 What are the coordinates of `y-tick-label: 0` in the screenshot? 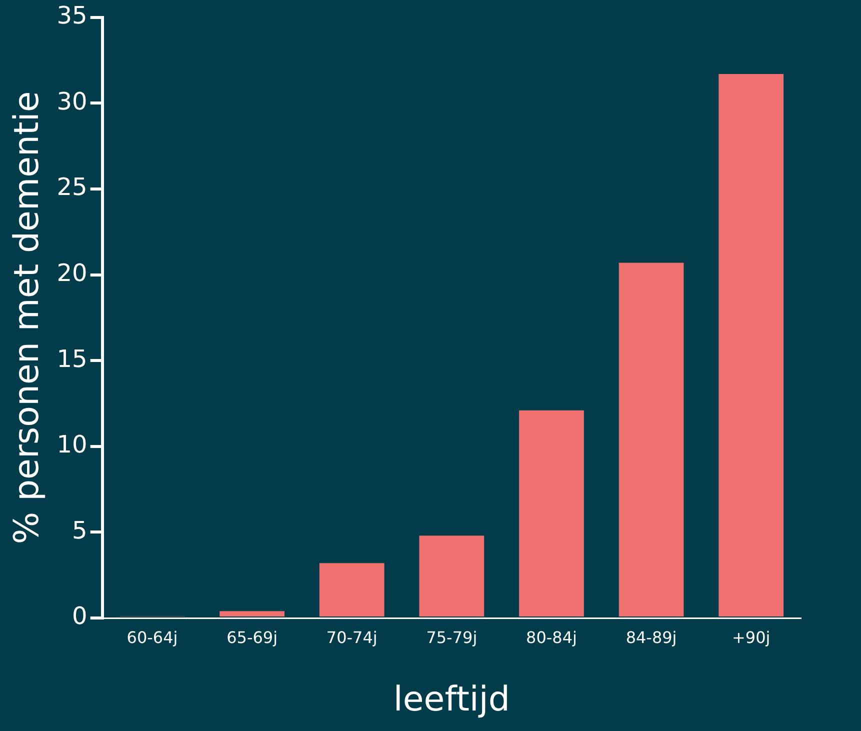 It's located at (80, 616).